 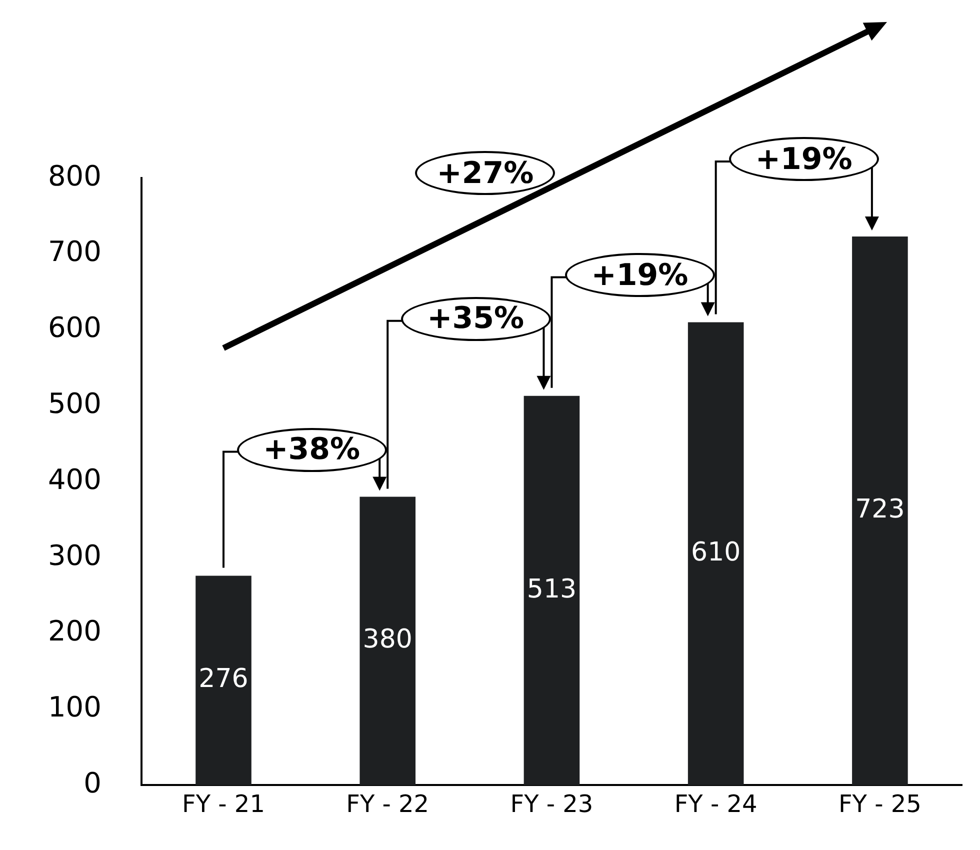 What do you see at coordinates (75, 479) in the screenshot?
I see `y-tick-label: 400` at bounding box center [75, 479].